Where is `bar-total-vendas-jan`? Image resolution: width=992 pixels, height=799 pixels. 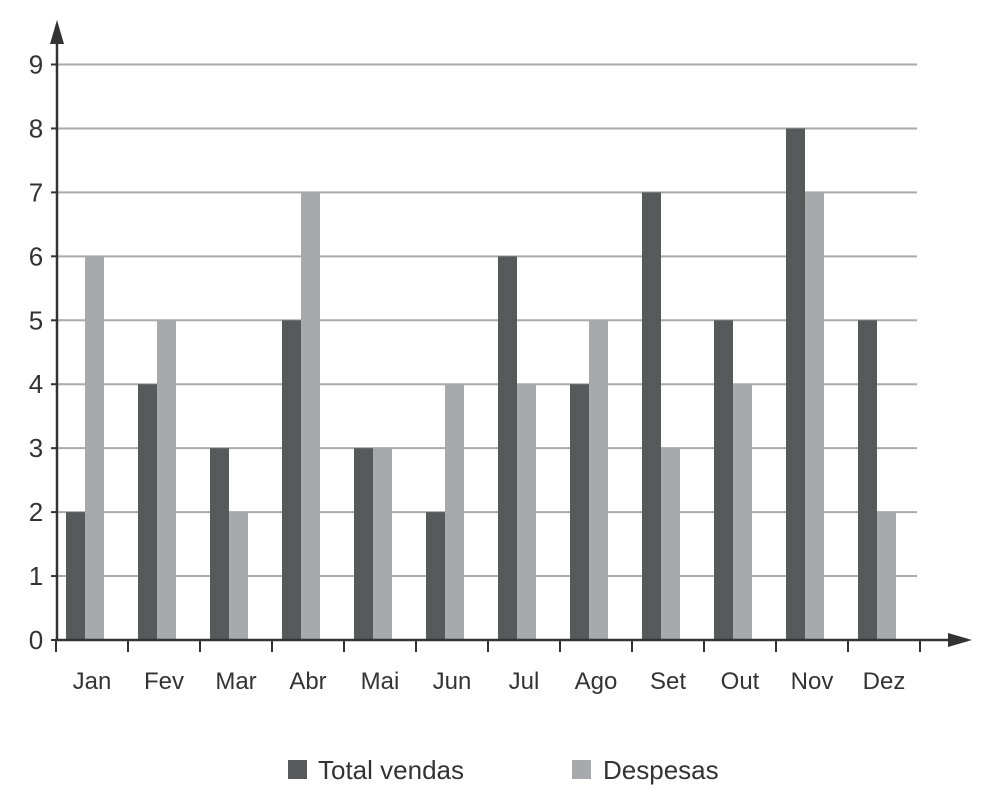
bar-total-vendas-jan is located at coordinates (75, 576).